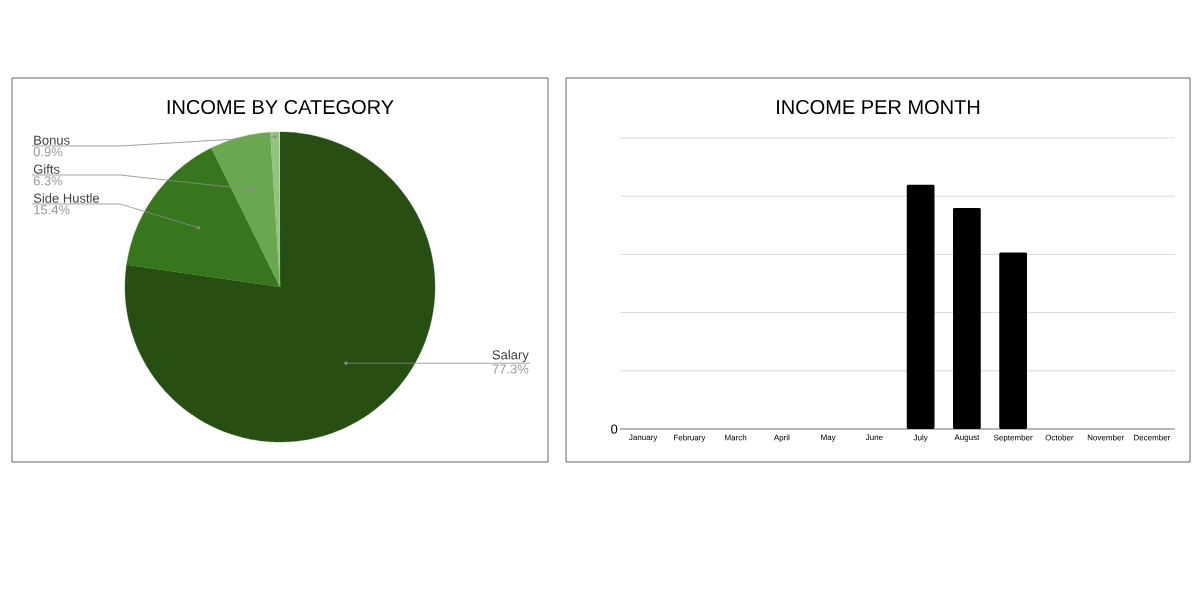  I want to click on text: 0, so click(614, 429).